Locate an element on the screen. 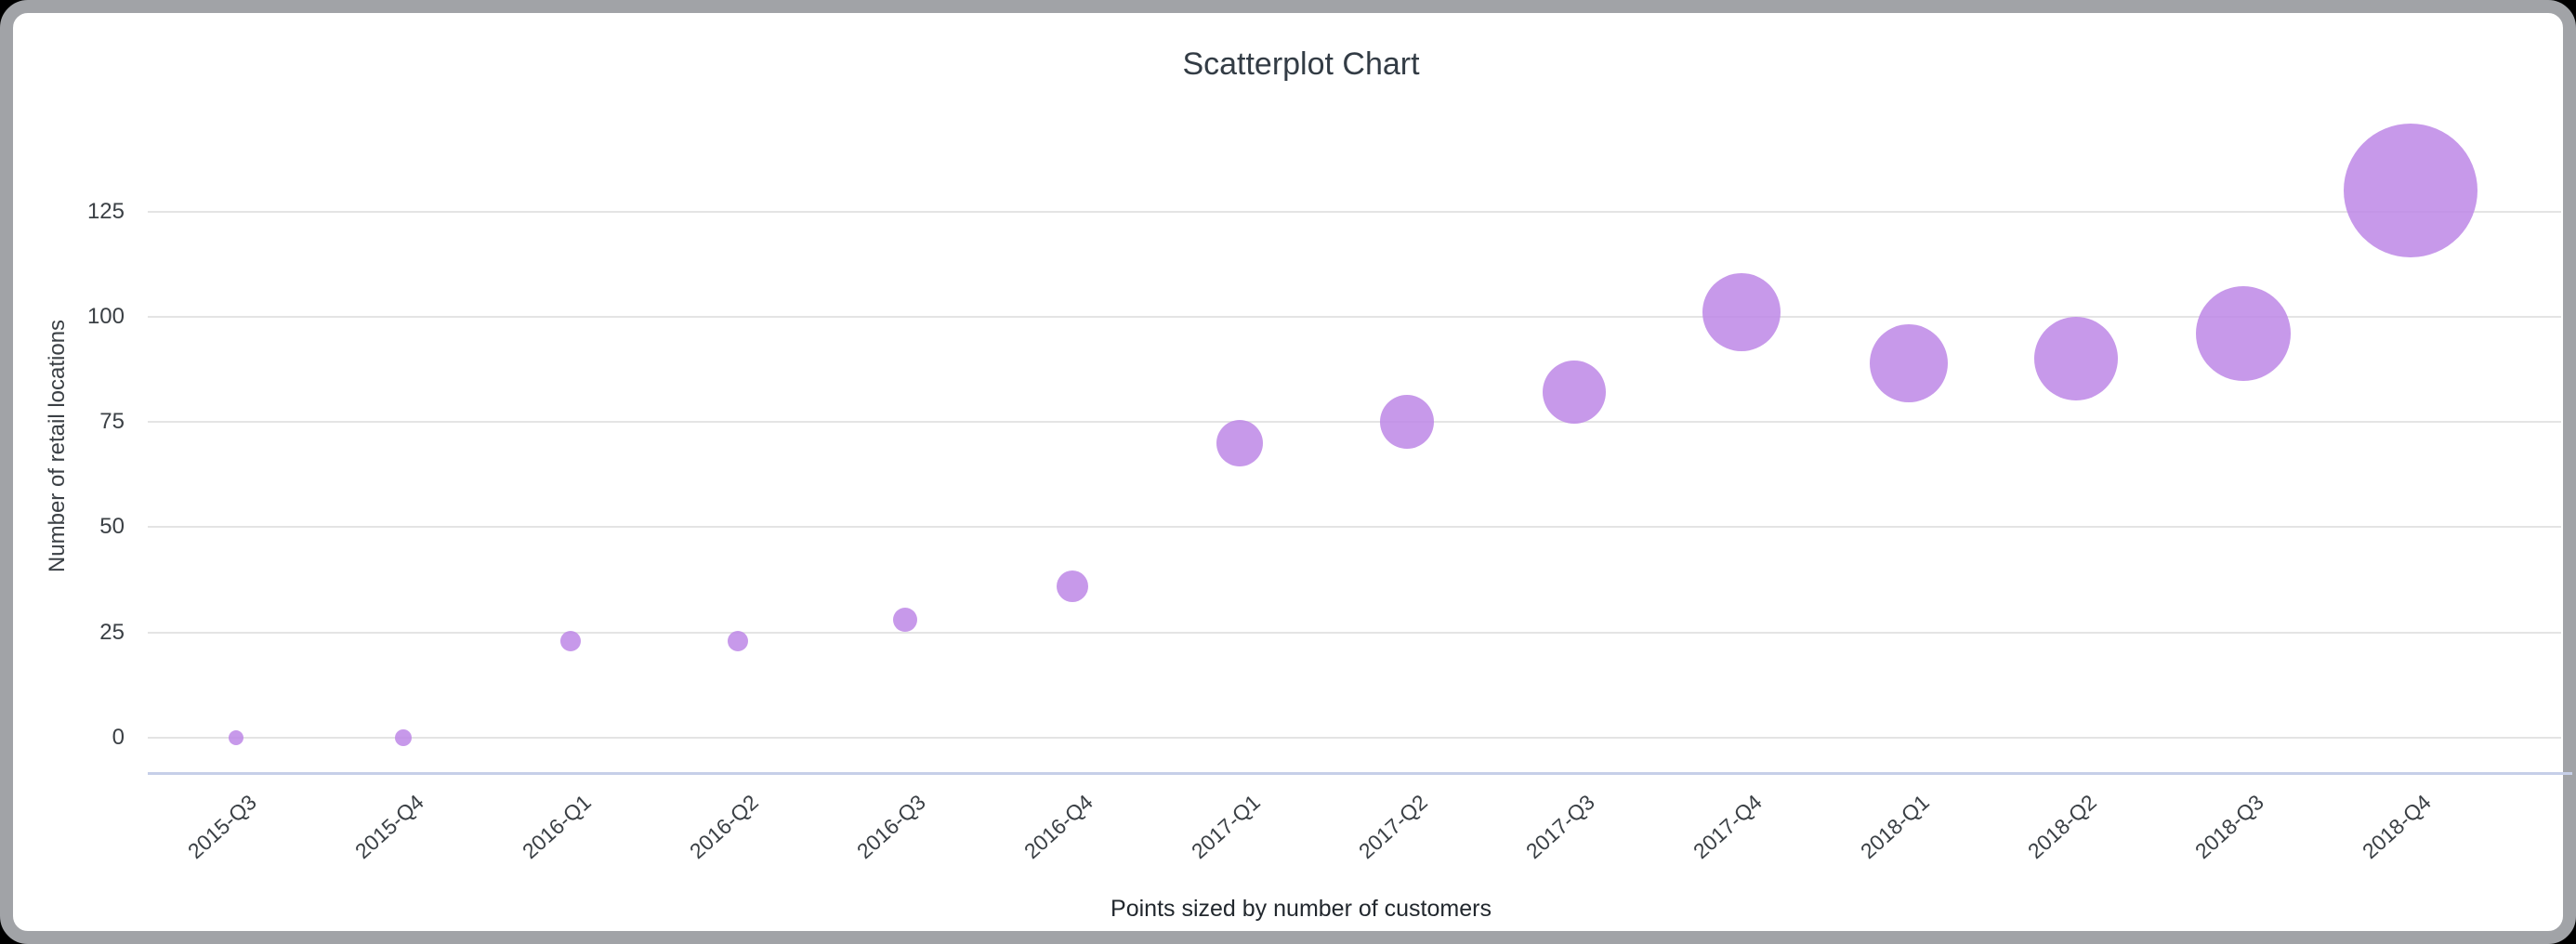 This screenshot has width=2576, height=944. x-tick-label: 2017-Q2 is located at coordinates (1393, 827).